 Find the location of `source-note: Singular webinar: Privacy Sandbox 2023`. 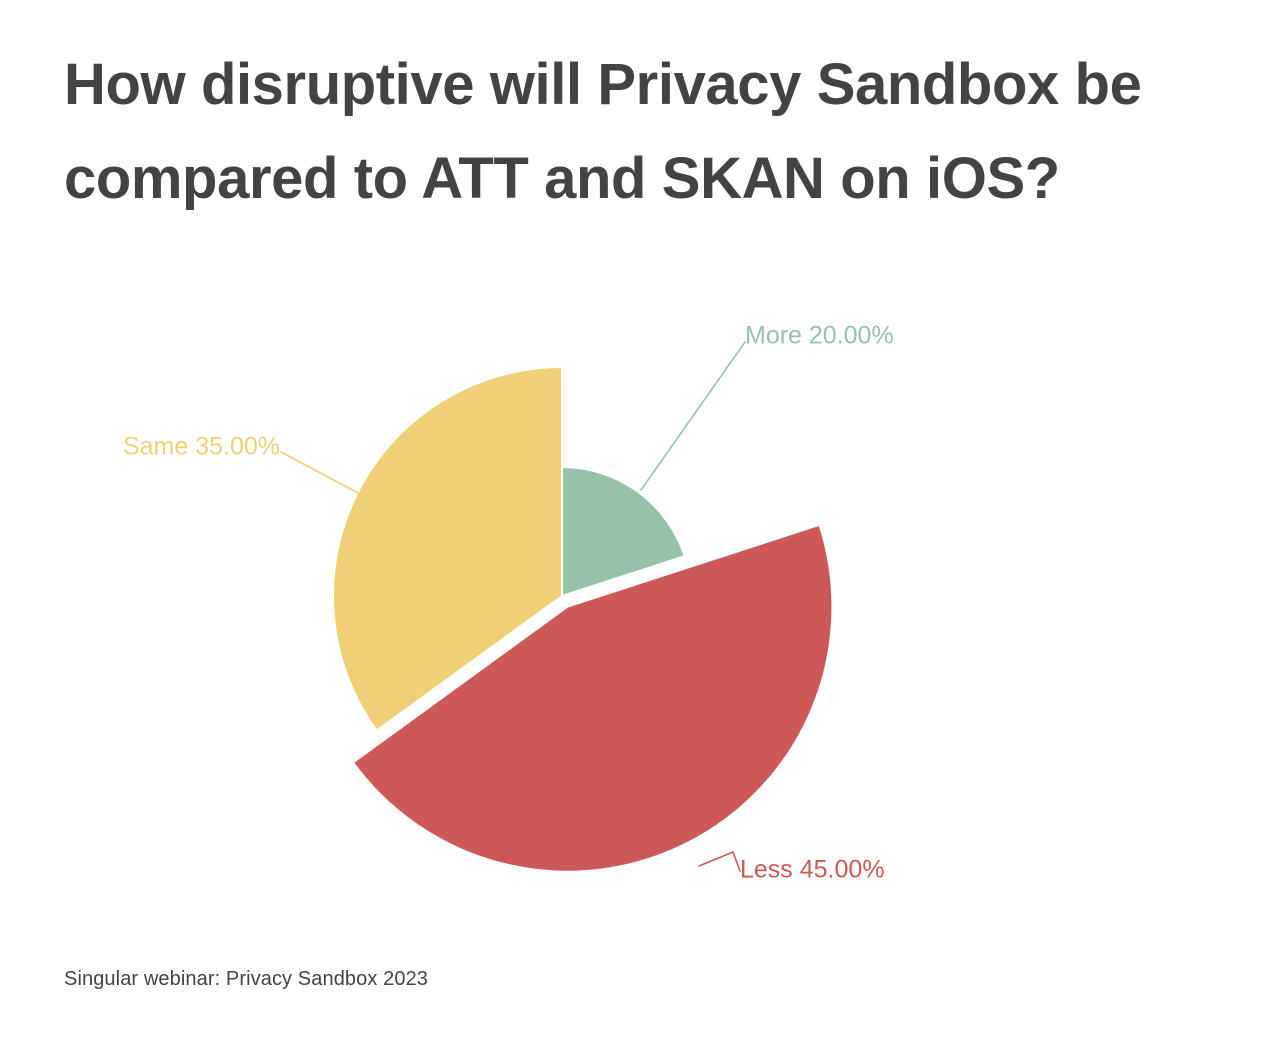

source-note: Singular webinar: Privacy Sandbox 2023 is located at coordinates (246, 979).